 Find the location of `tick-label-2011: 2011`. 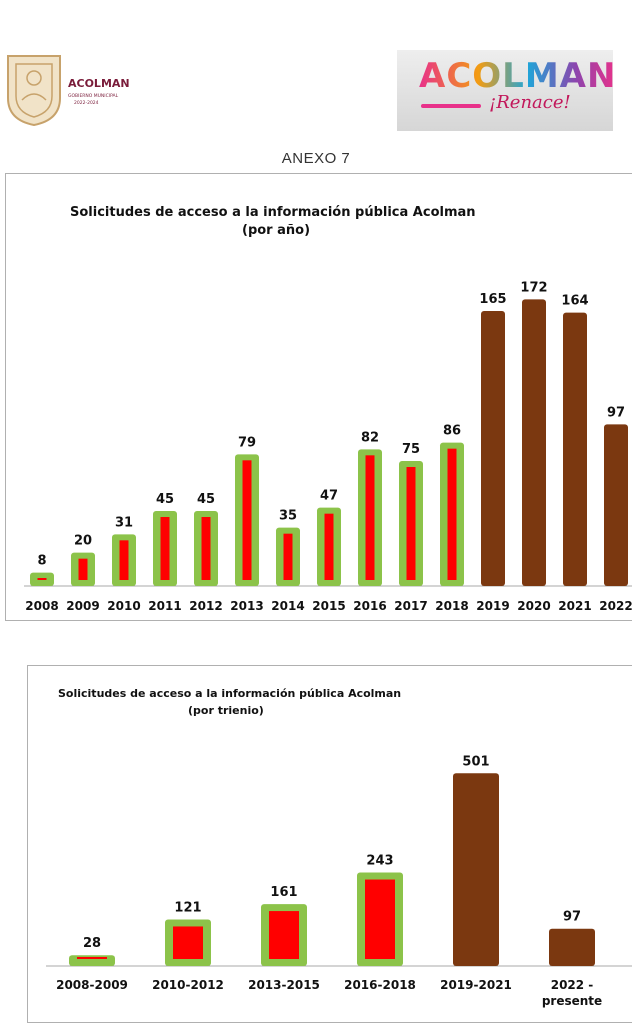

tick-label-2011: 2011 is located at coordinates (164, 606).